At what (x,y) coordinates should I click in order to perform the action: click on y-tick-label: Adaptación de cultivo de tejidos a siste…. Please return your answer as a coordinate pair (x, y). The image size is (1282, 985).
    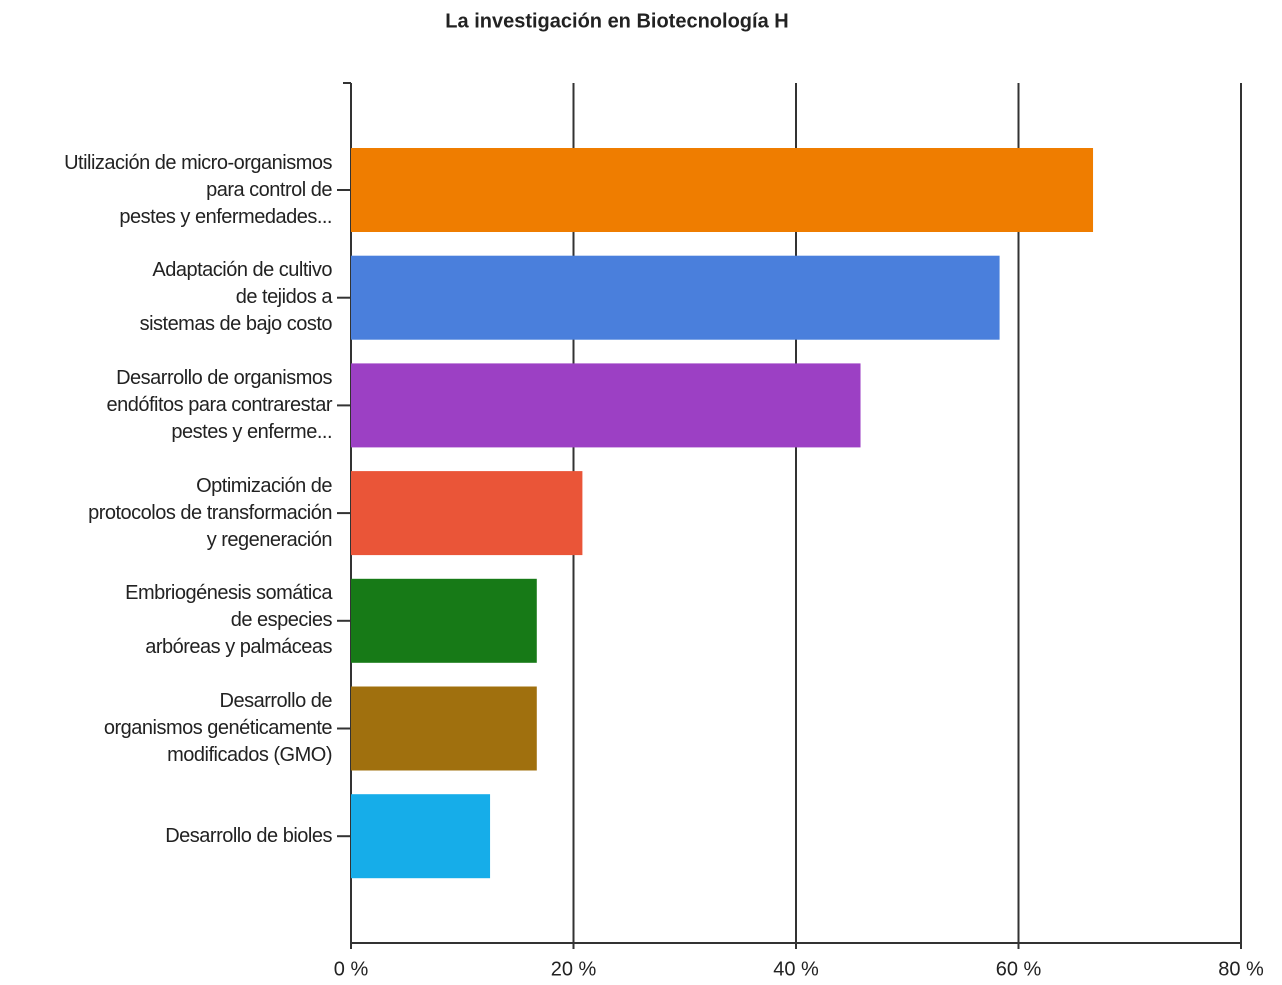
    Looking at the image, I should click on (236, 297).